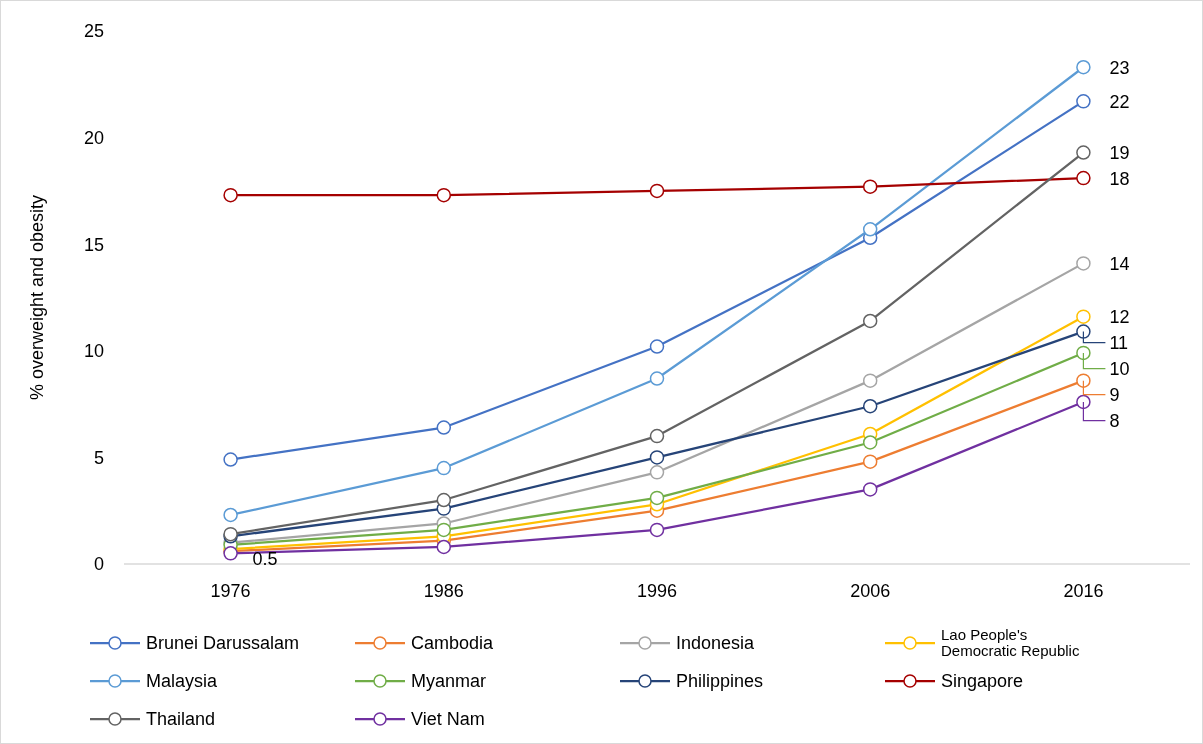 This screenshot has height=744, width=1203. Describe the element at coordinates (93, 351) in the screenshot. I see `y-tick-label: 10` at that location.